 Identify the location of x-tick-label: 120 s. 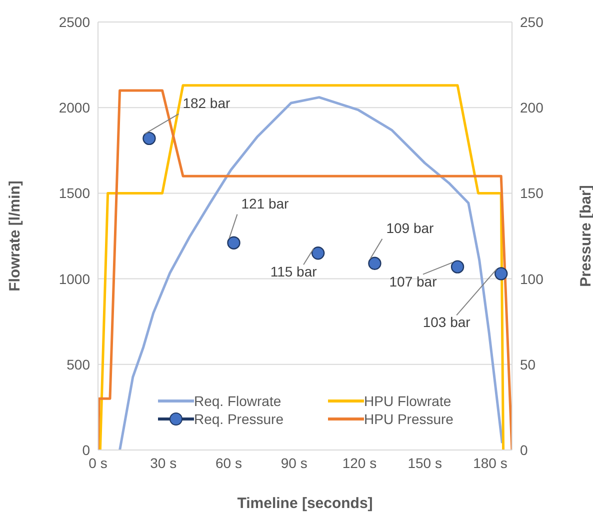
(359, 462).